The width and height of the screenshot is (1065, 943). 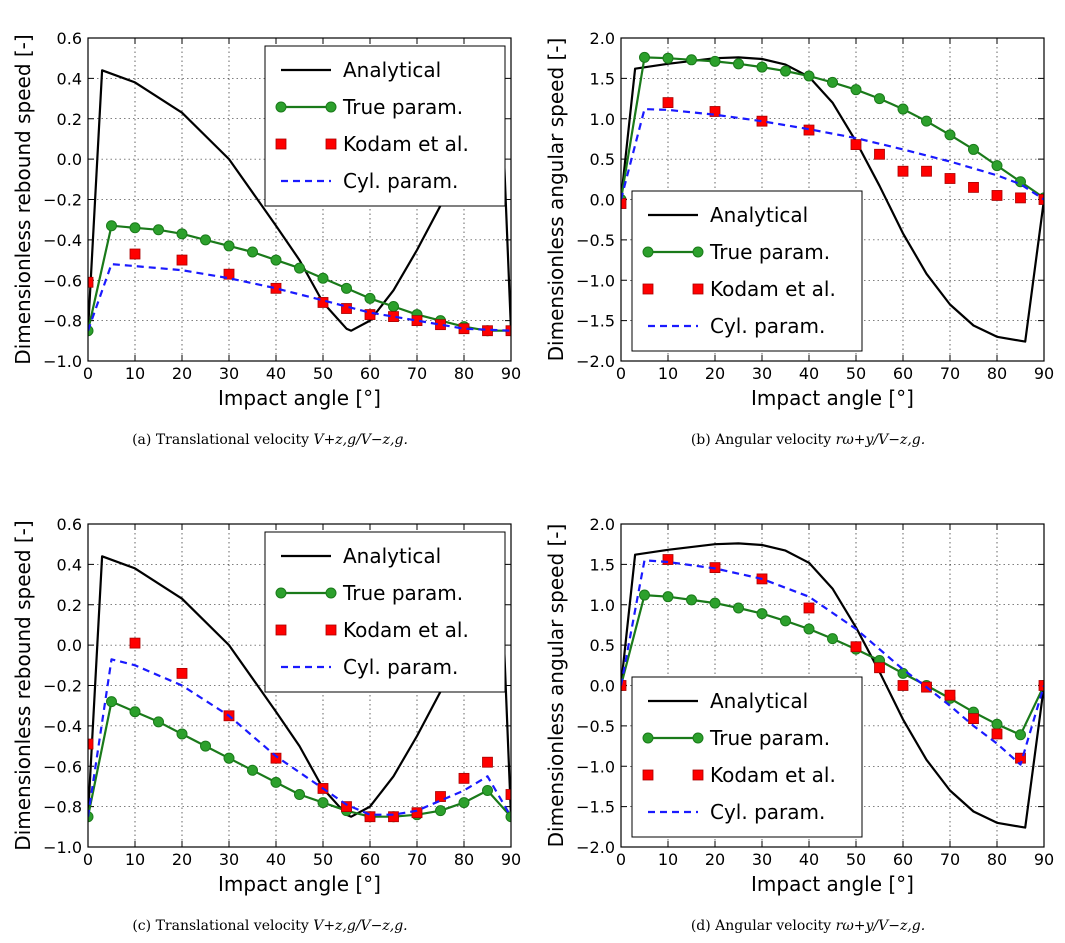 I want to click on caption-d: (d) Angular velocity rω+y/V−z,g., so click(x=808, y=926).